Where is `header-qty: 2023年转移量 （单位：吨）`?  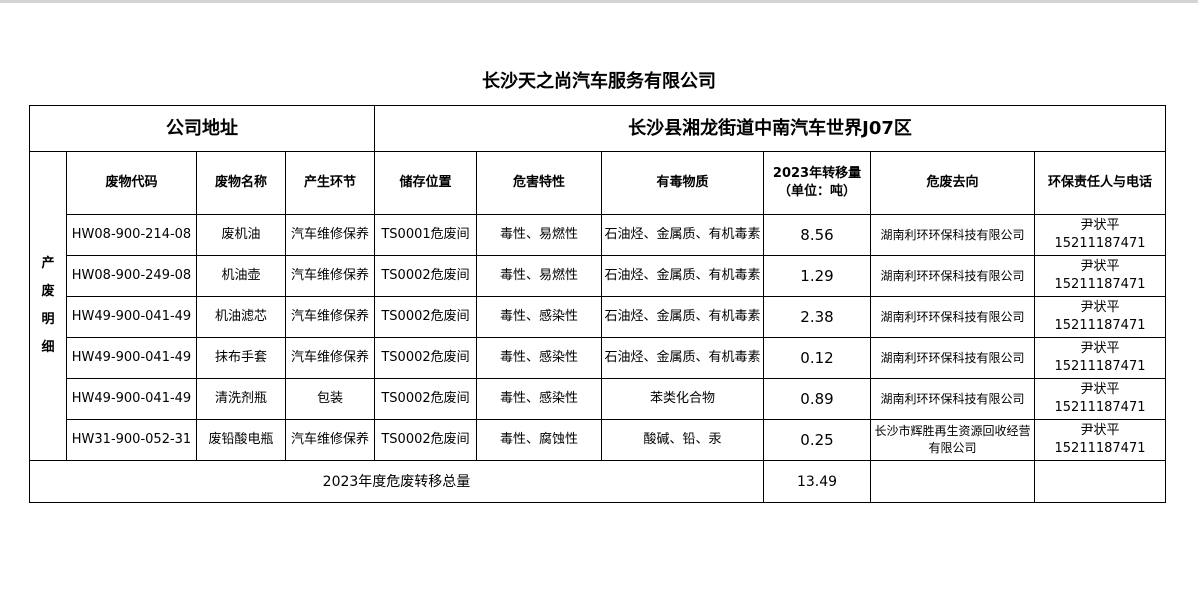
header-qty: 2023年转移量 （单位：吨） is located at coordinates (817, 183).